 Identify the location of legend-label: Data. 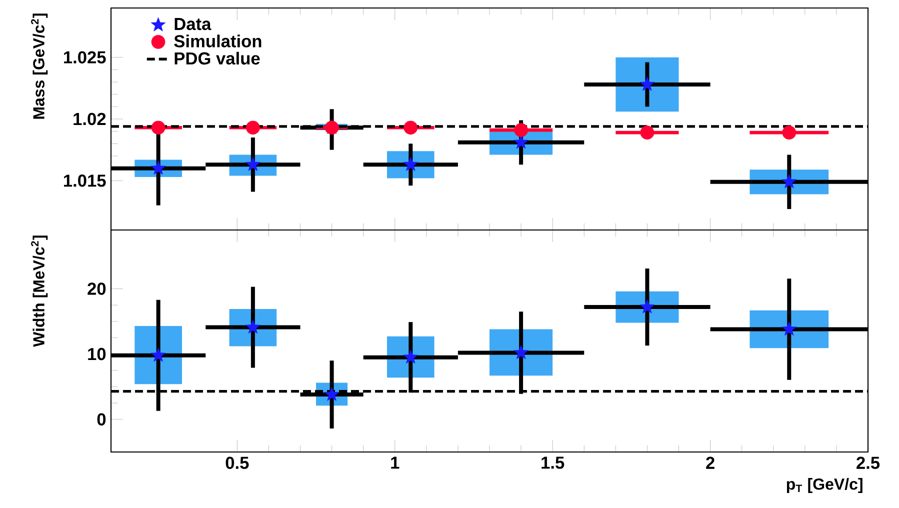
(193, 24).